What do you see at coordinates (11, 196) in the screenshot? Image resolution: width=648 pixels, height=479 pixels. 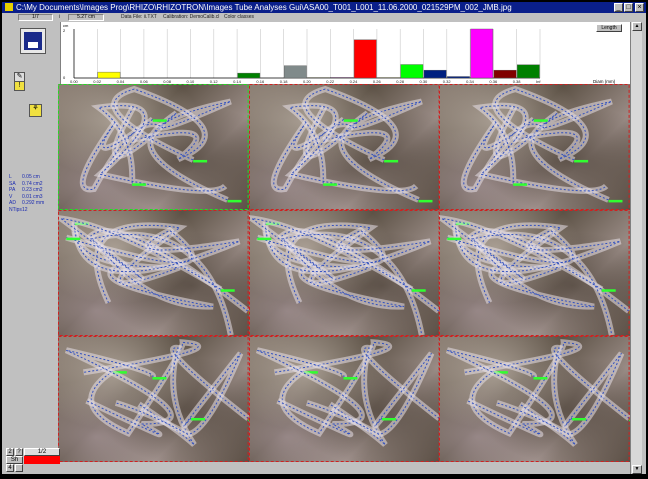 I see `stat-key: V` at bounding box center [11, 196].